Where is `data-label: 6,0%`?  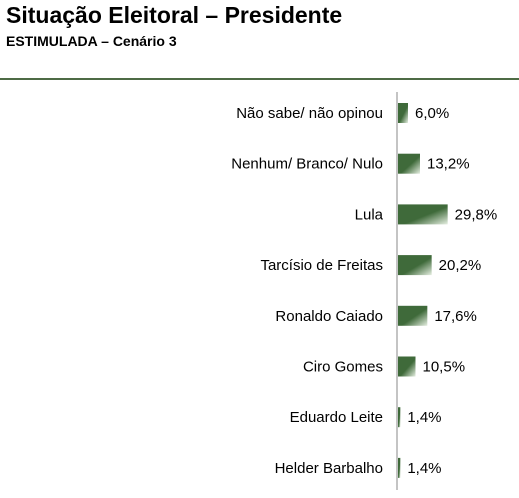 data-label: 6,0% is located at coordinates (432, 113).